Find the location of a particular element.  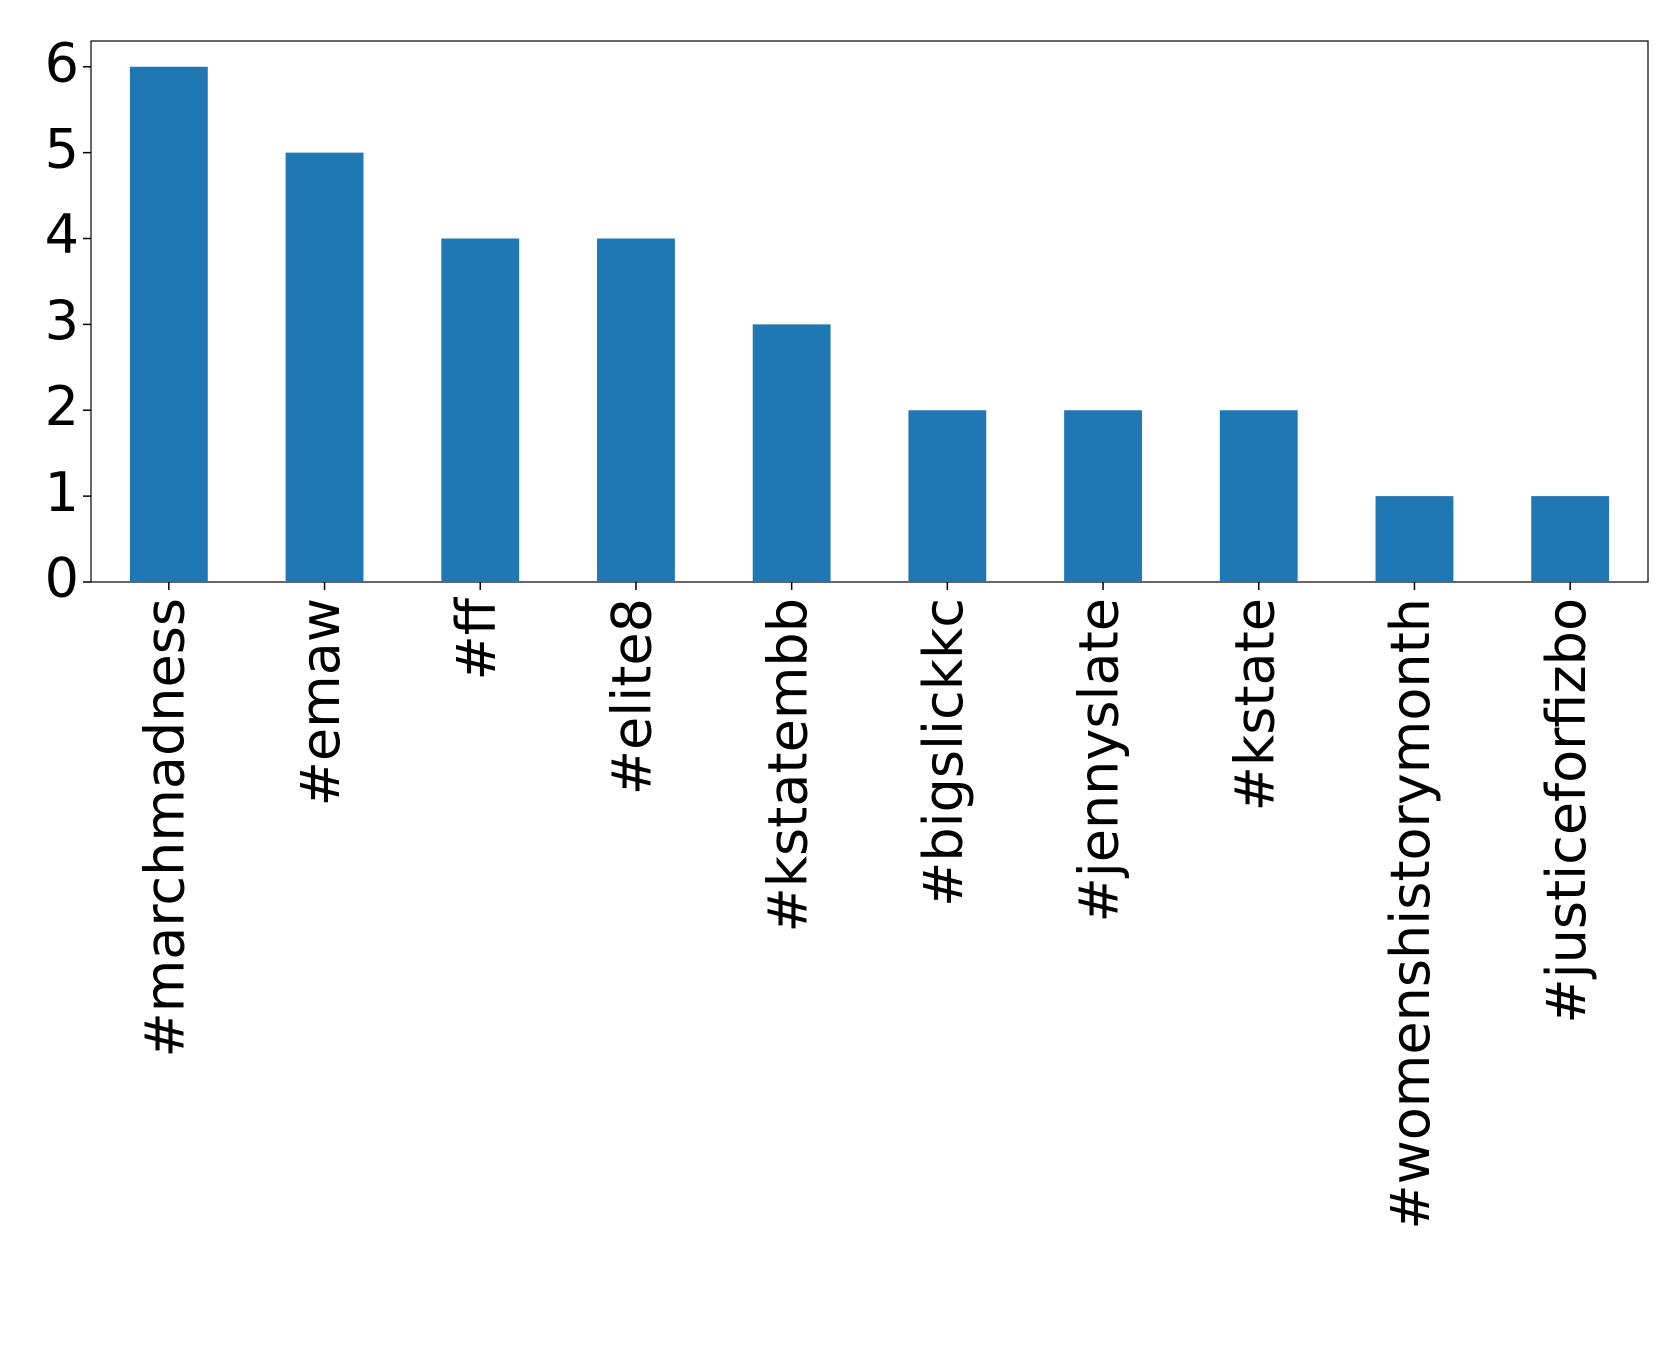

y-tick-label: 6 is located at coordinates (62, 62).